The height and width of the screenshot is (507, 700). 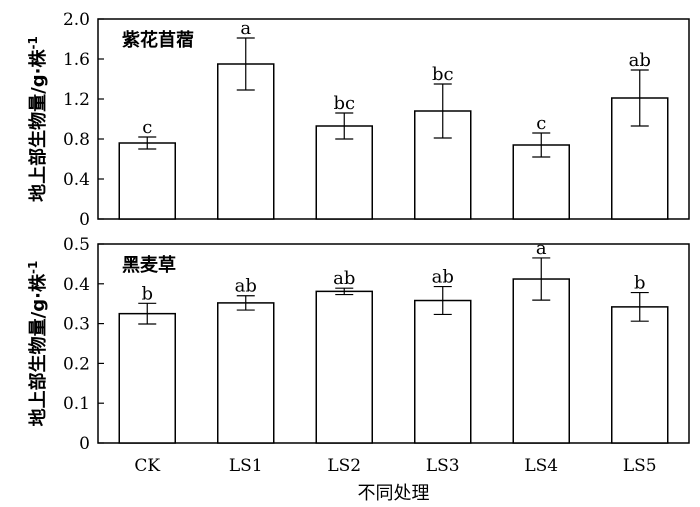 What do you see at coordinates (76, 404) in the screenshot?
I see `y-tick-label: 0.1` at bounding box center [76, 404].